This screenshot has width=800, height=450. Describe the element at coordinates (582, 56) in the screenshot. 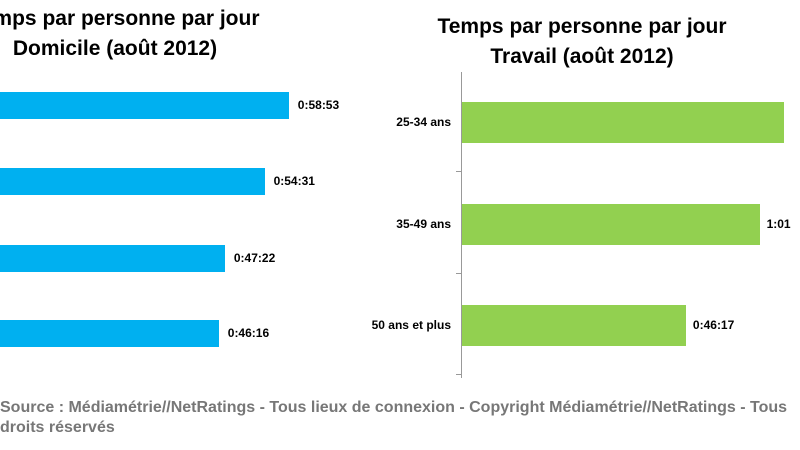

I see `title-line-2: Travail (août 2012)` at that location.